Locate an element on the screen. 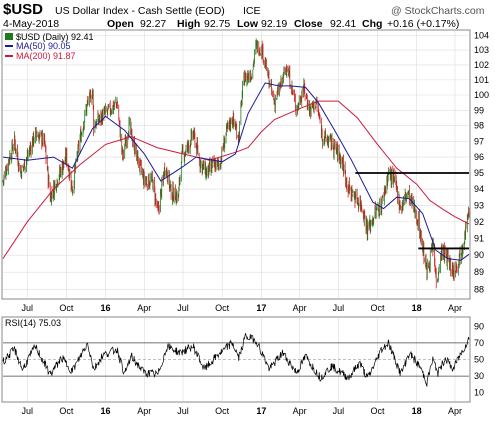 Image resolution: width=495 pixels, height=426 pixels. price-y-axis: 88 89 90 91 92 93 94 95 96 97 98 99 100 101 102 103 104 is located at coordinates (481, 162).